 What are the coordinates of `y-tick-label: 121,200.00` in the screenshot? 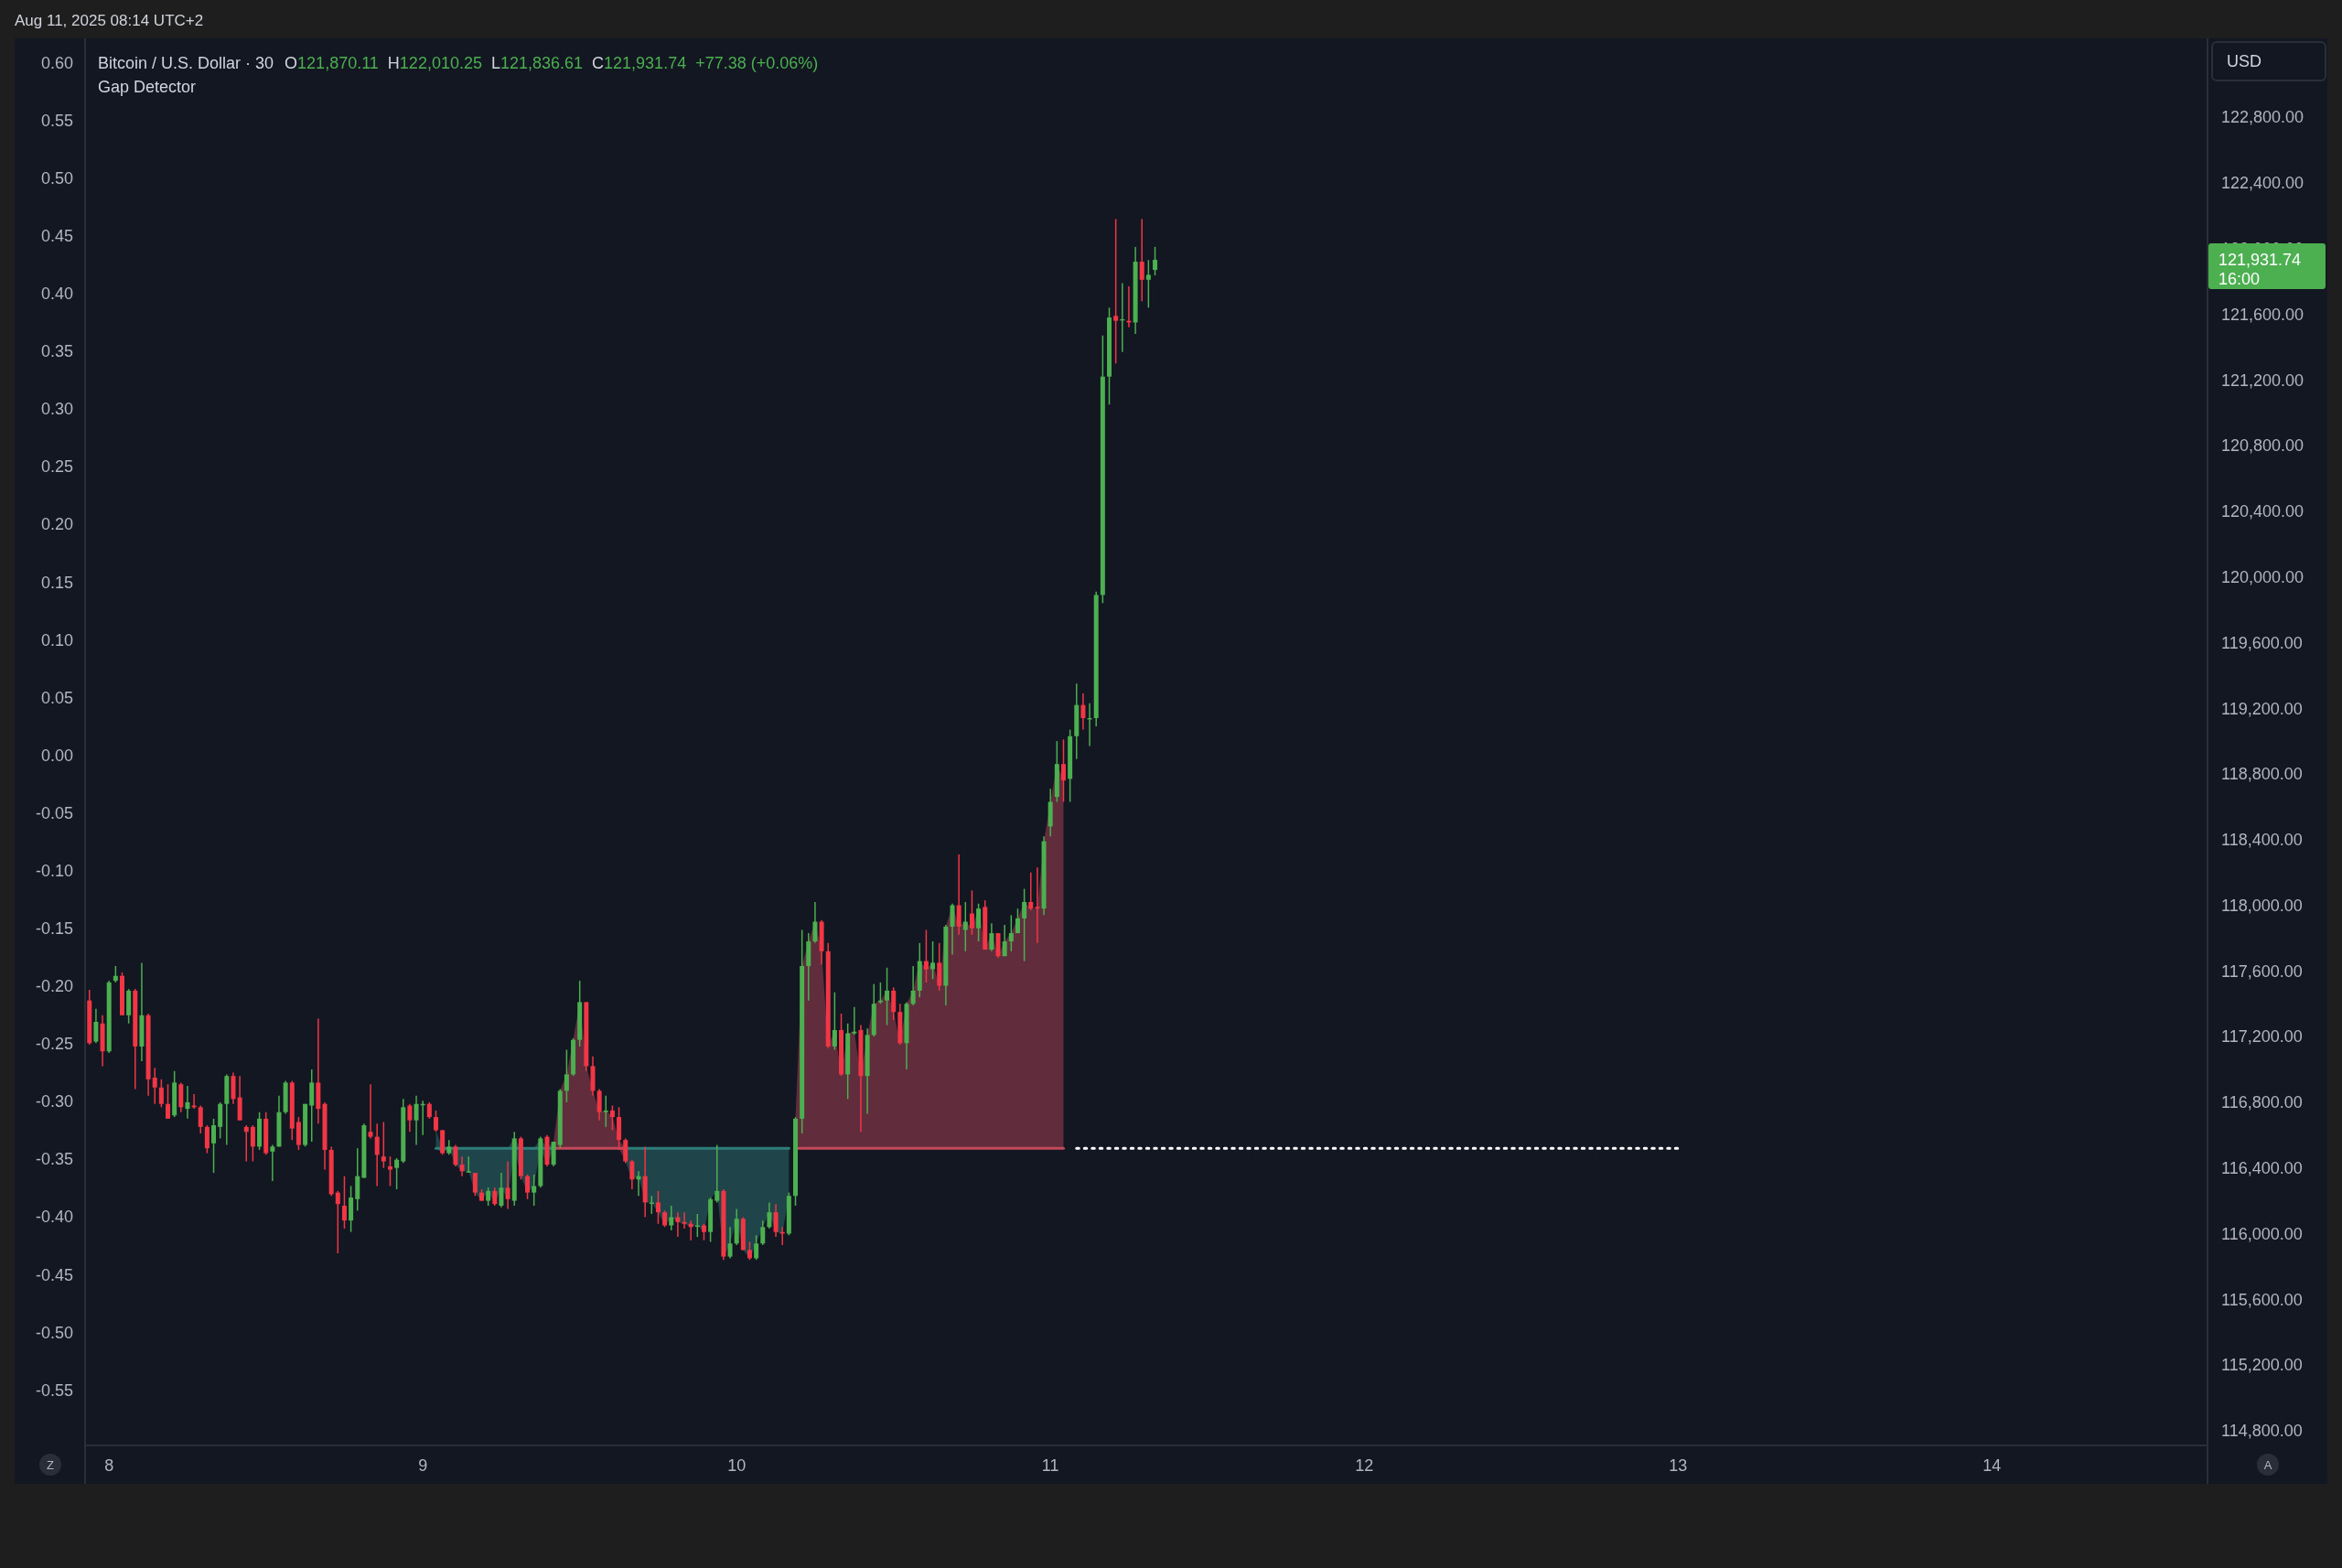 It's located at (2262, 380).